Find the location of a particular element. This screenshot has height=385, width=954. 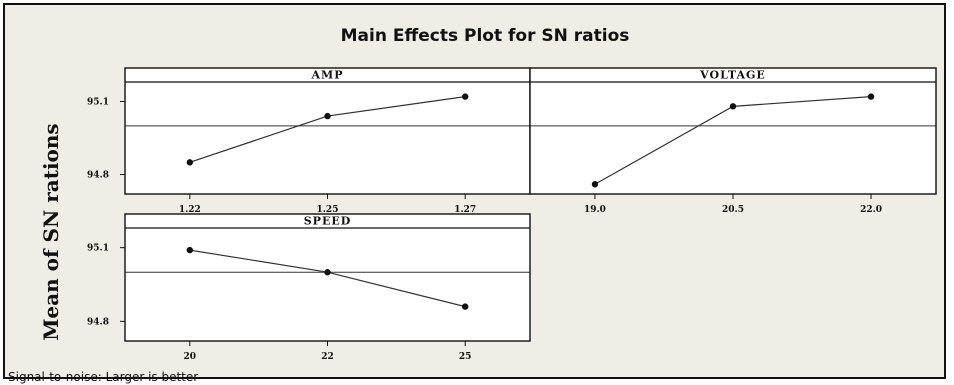

x-tick-label: 25 is located at coordinates (465, 357).